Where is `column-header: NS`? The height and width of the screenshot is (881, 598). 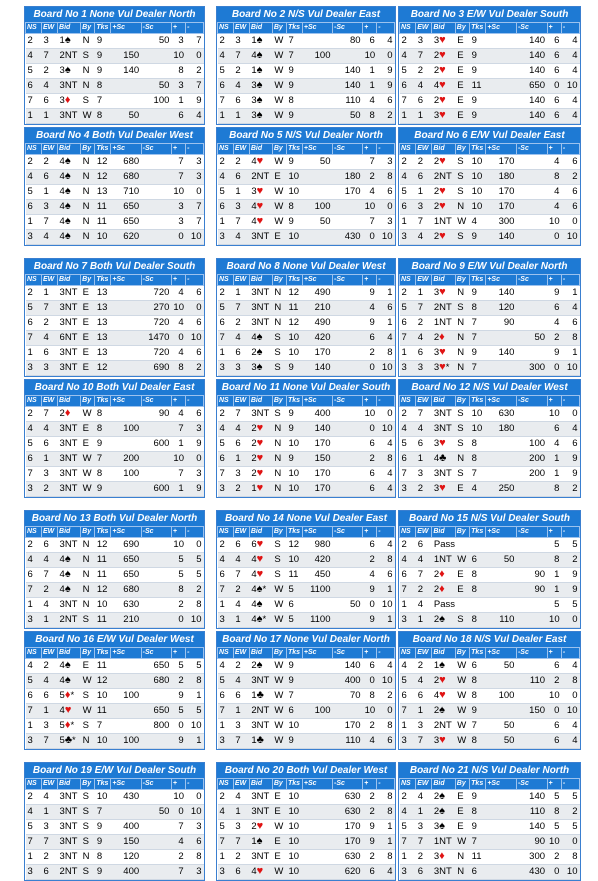
column-header: NS is located at coordinates (33, 401).